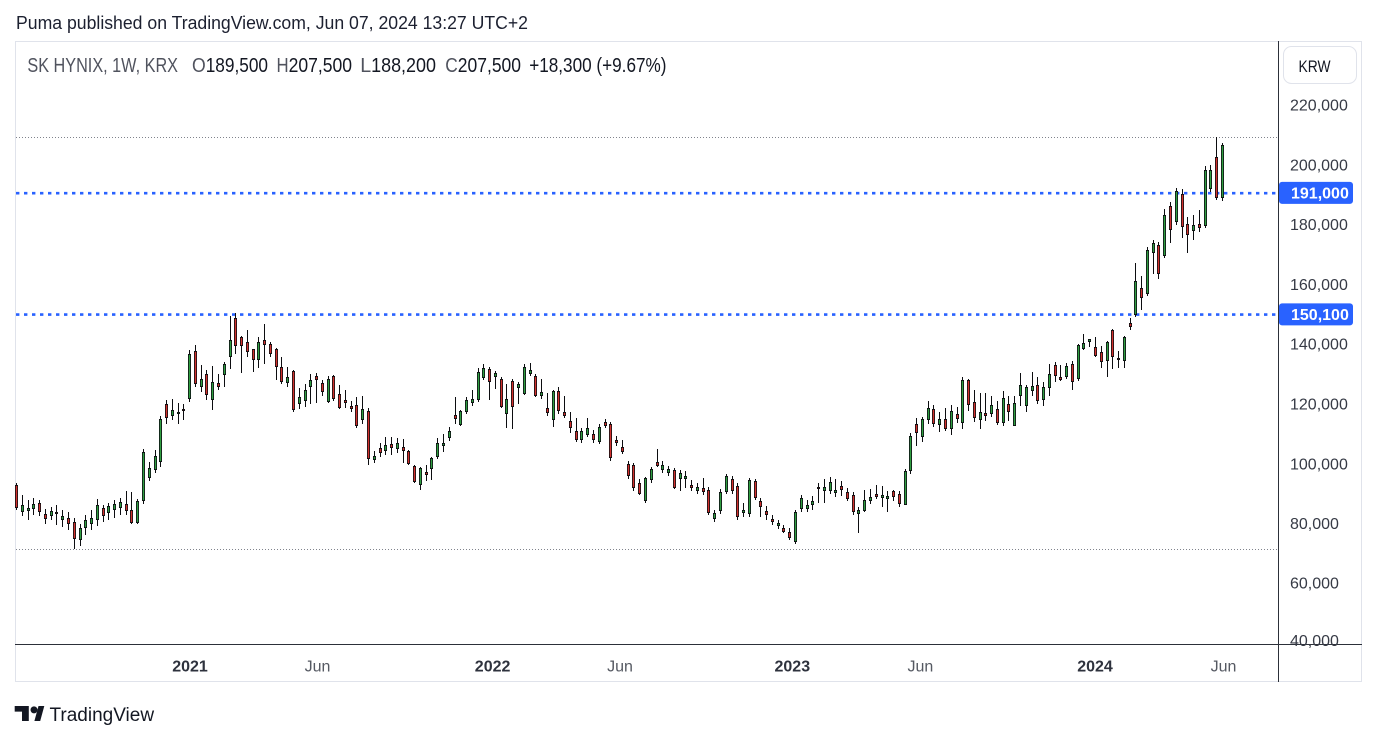 This screenshot has width=1377, height=746. Describe the element at coordinates (199, 66) in the screenshot. I see `svg-text: O` at that location.